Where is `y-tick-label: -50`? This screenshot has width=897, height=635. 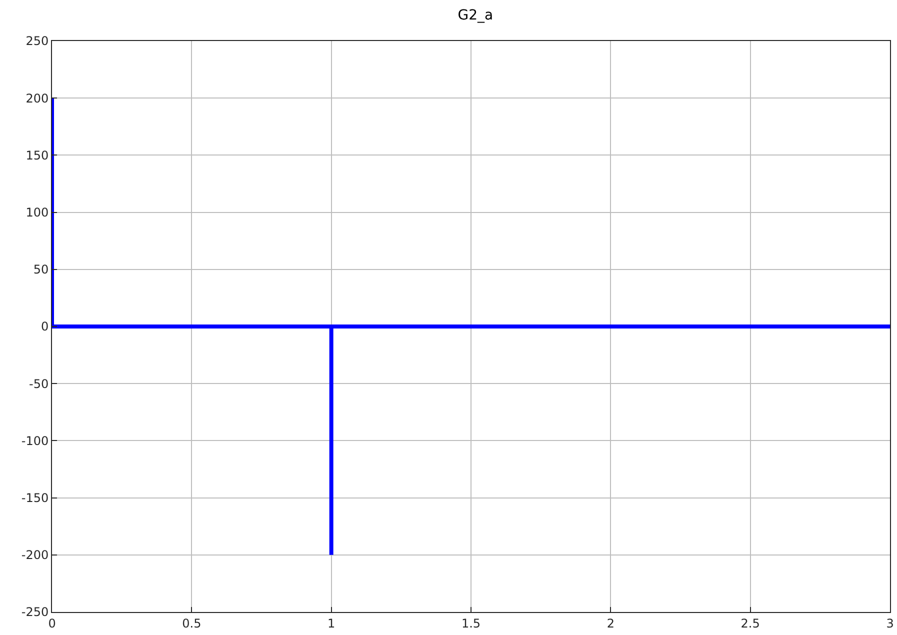
y-tick-label: -50 is located at coordinates (38, 383).